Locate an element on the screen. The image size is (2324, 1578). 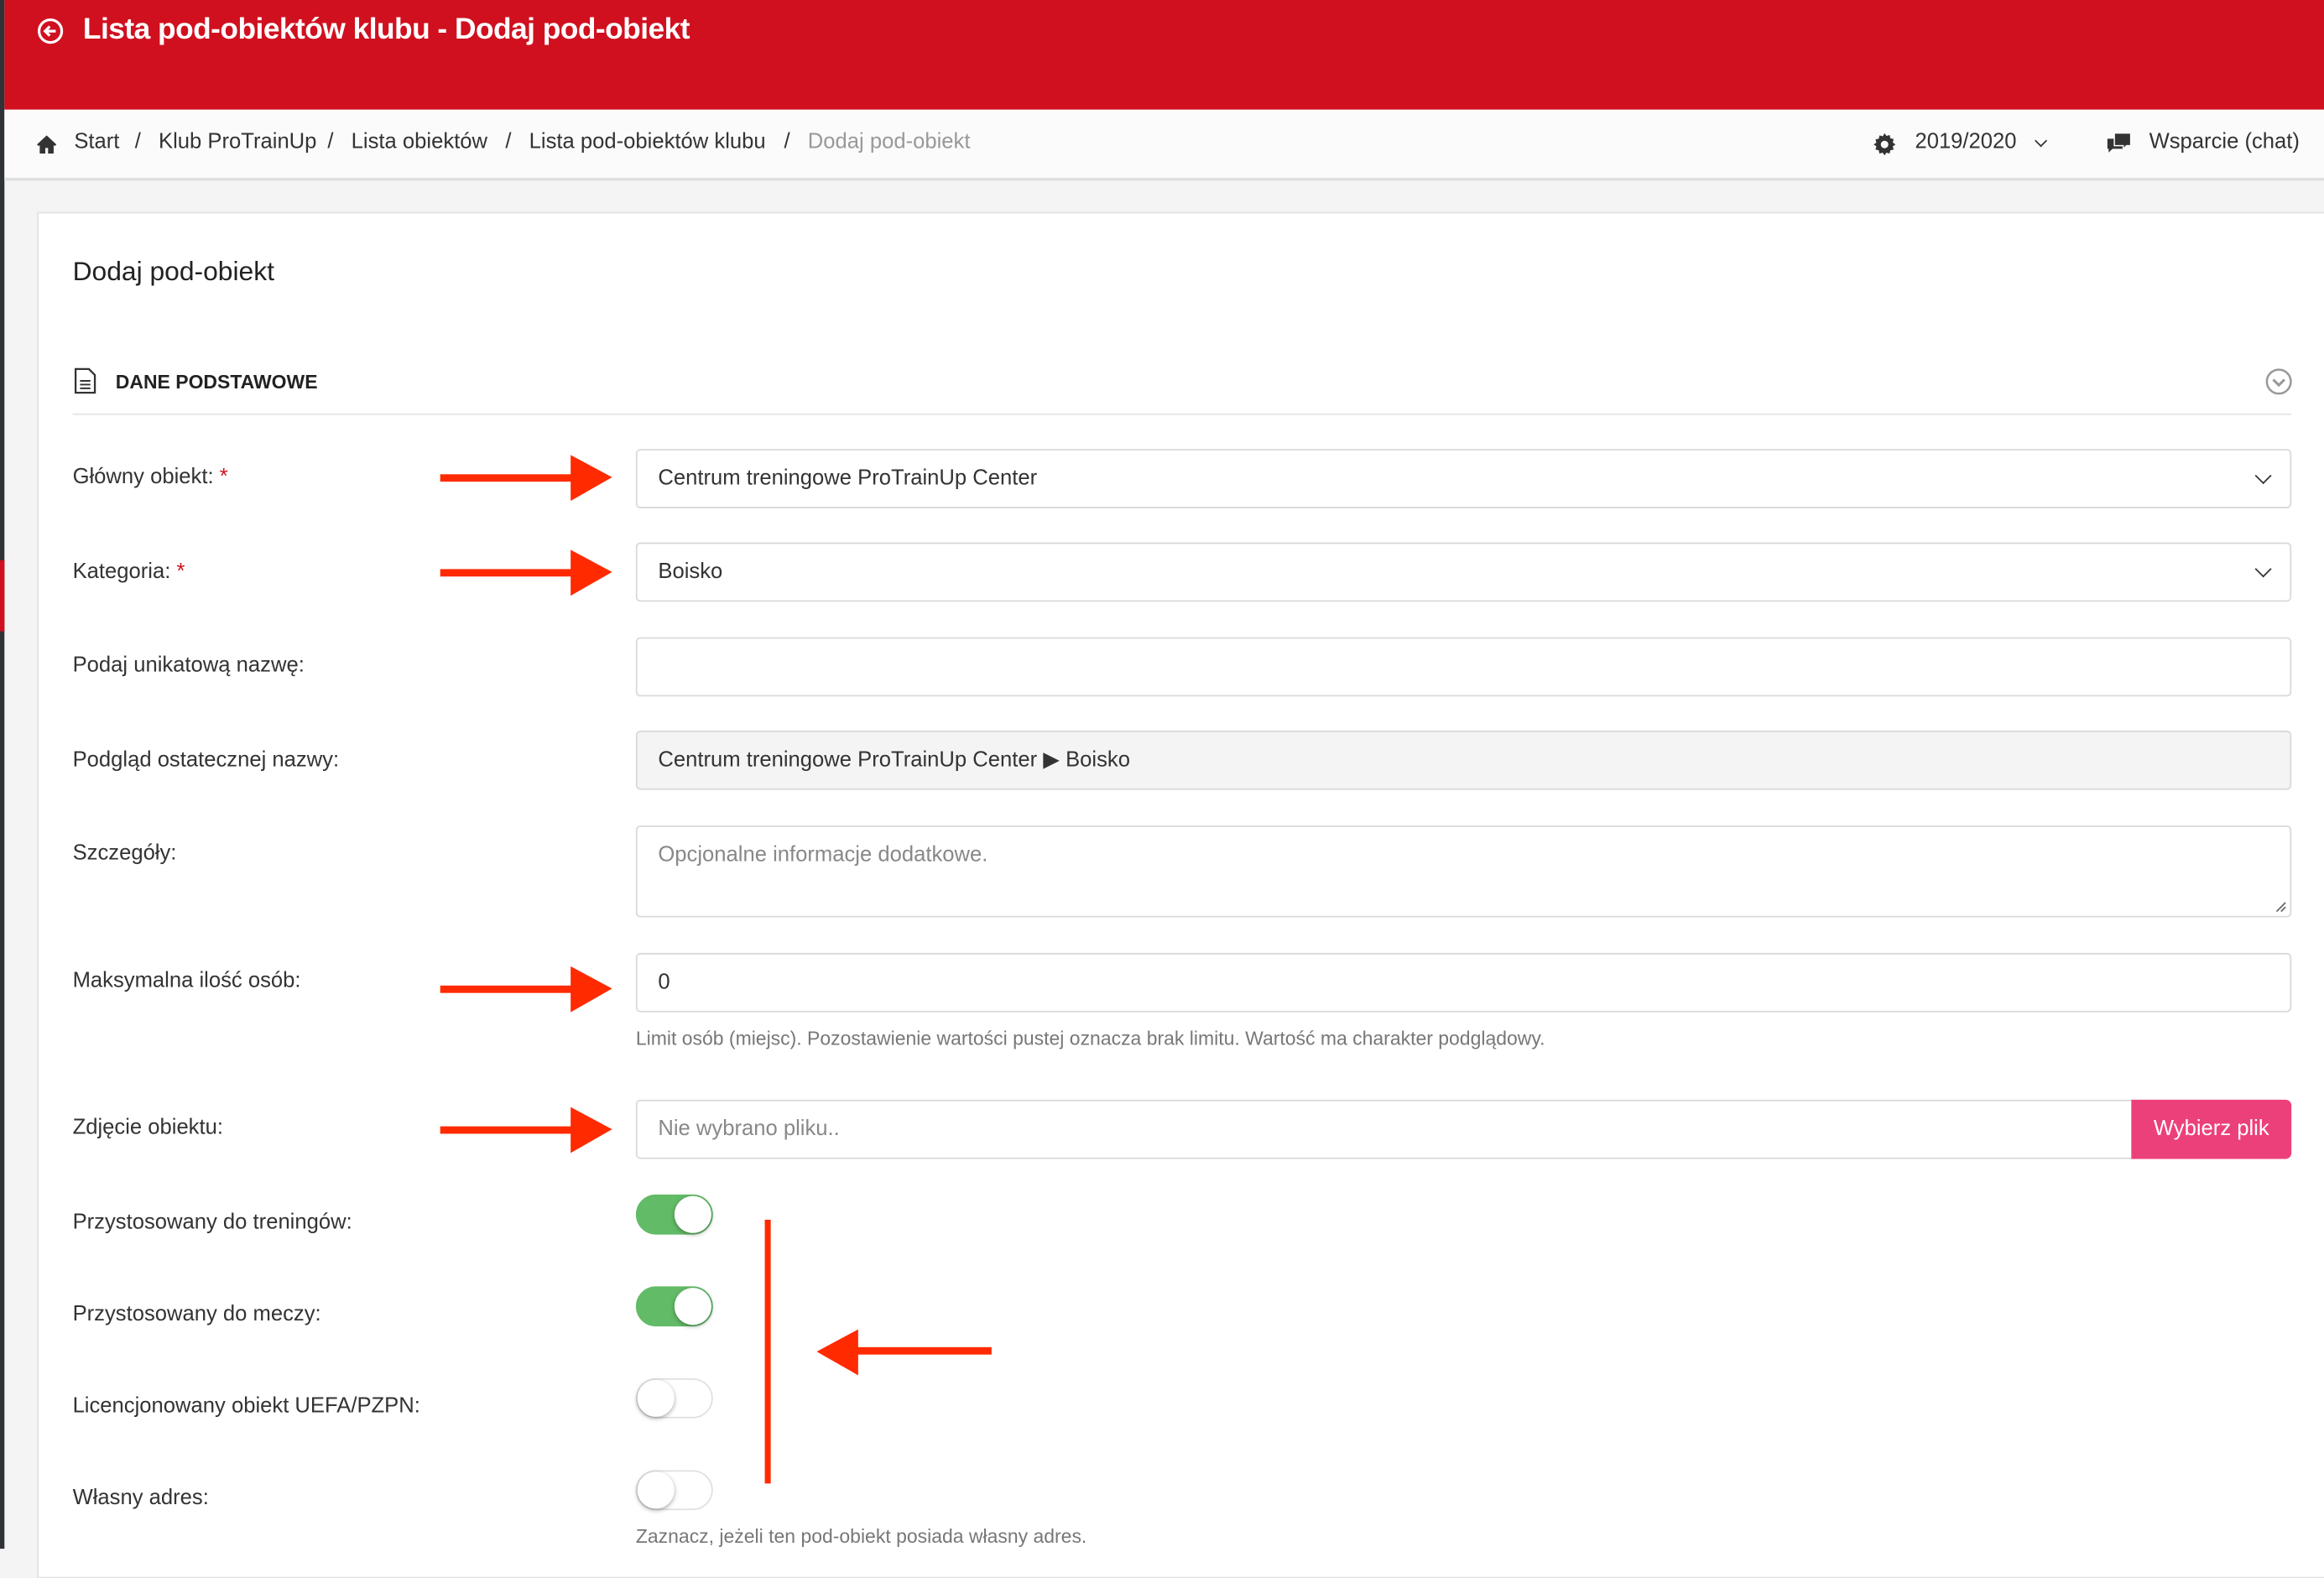
details-label: Szczegóły: is located at coordinates (124, 853).